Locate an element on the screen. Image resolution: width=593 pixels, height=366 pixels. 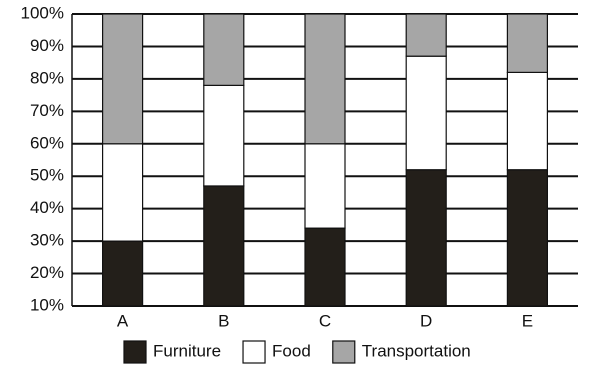
y-tick-label: 60% is located at coordinates (47, 142).